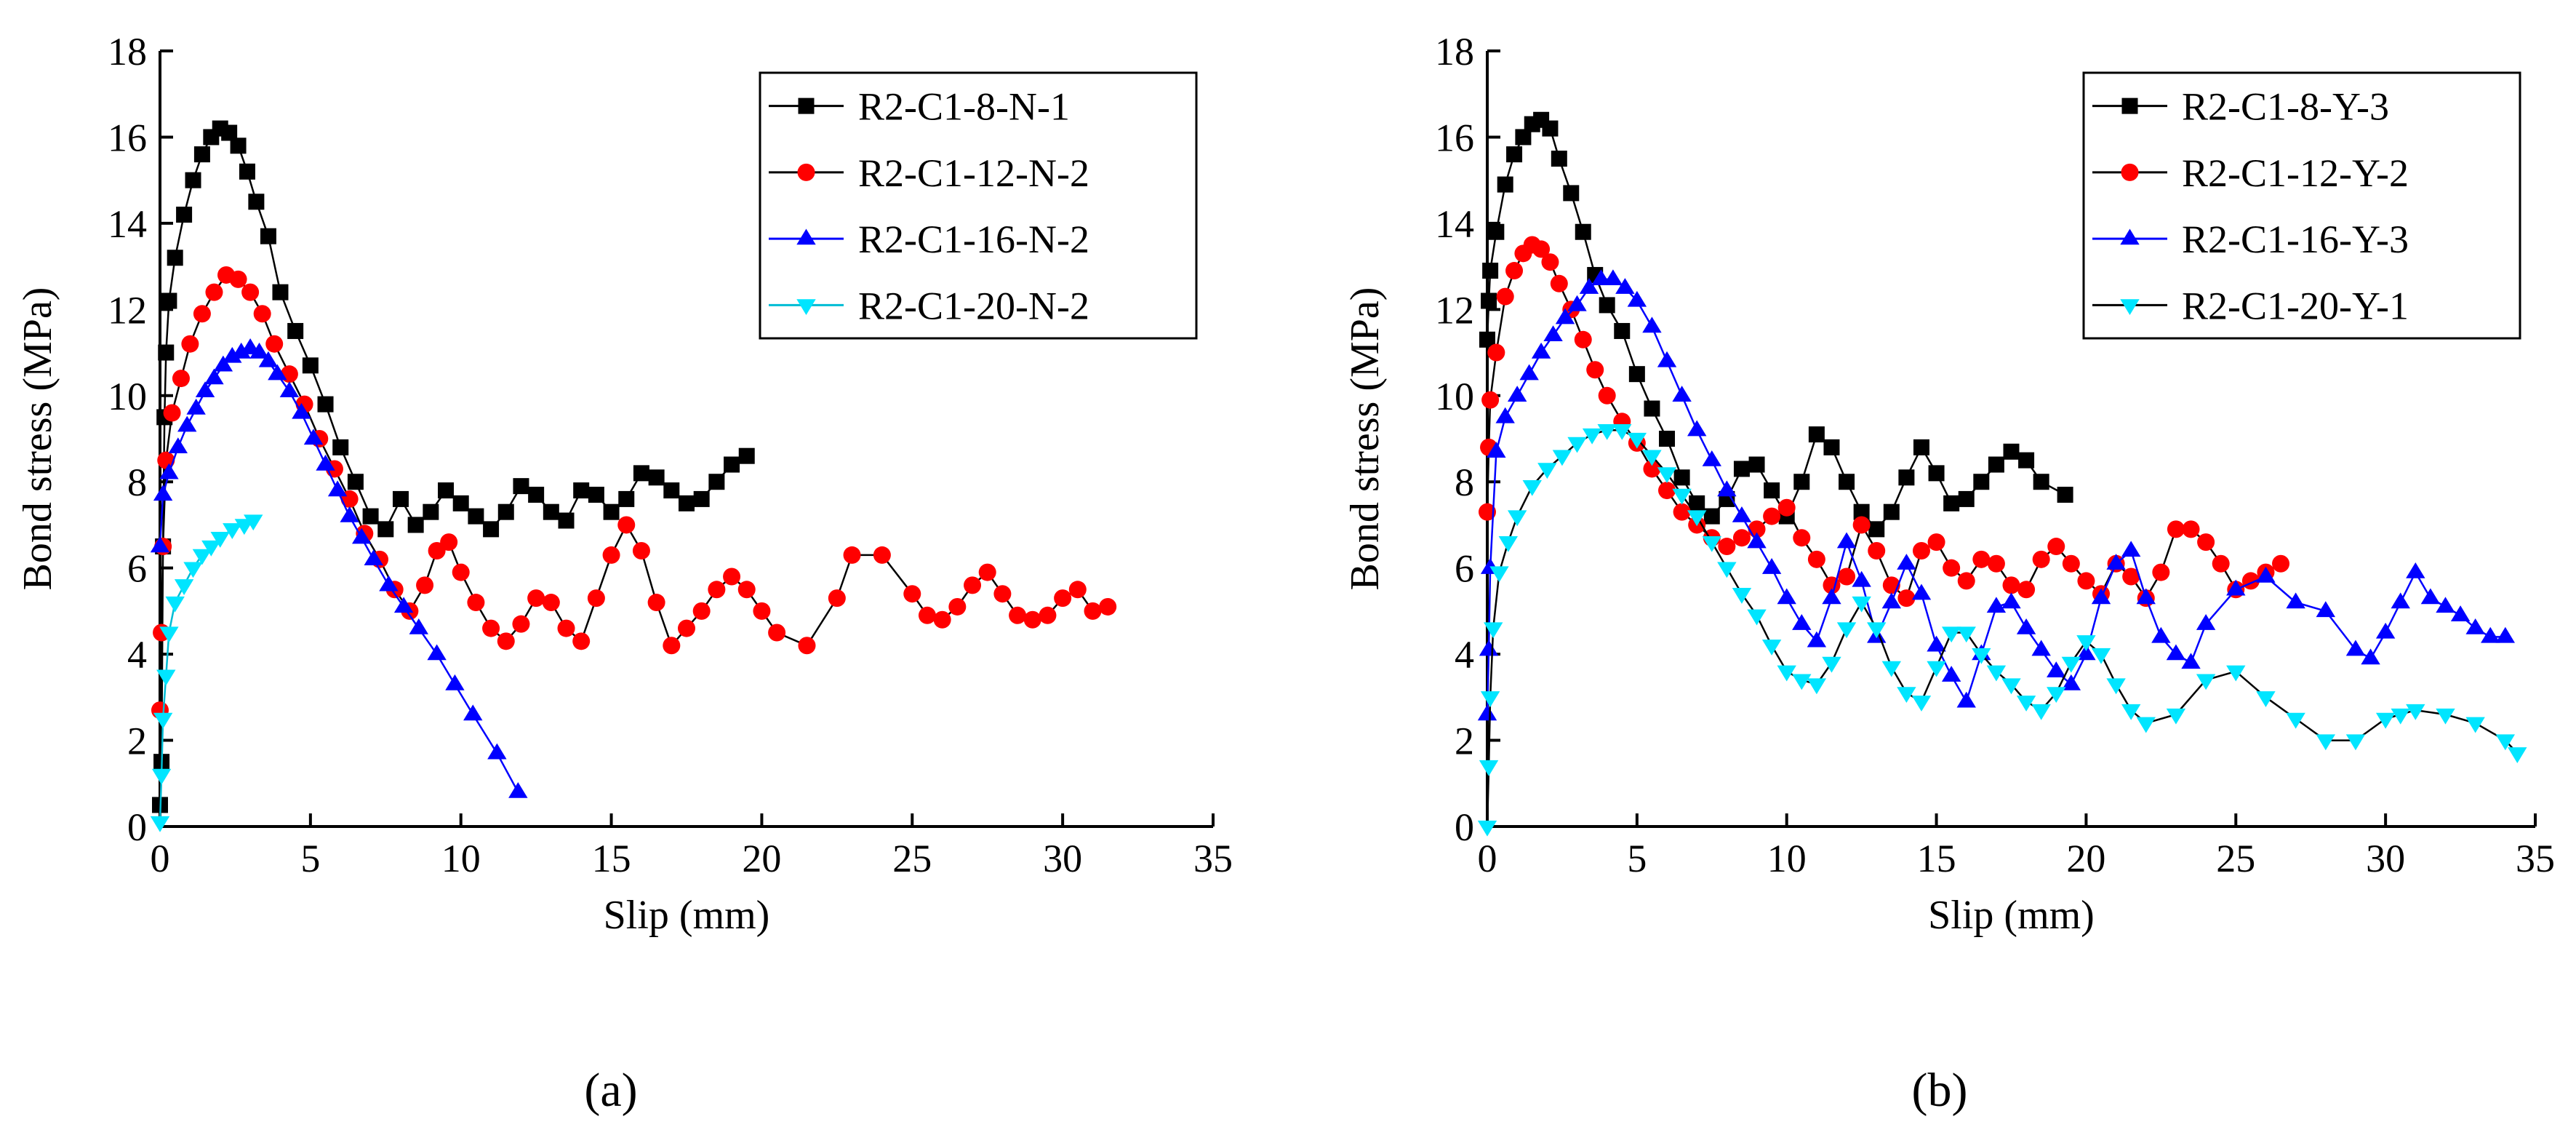  I want to click on y-tick-label: 6, so click(1464, 569).